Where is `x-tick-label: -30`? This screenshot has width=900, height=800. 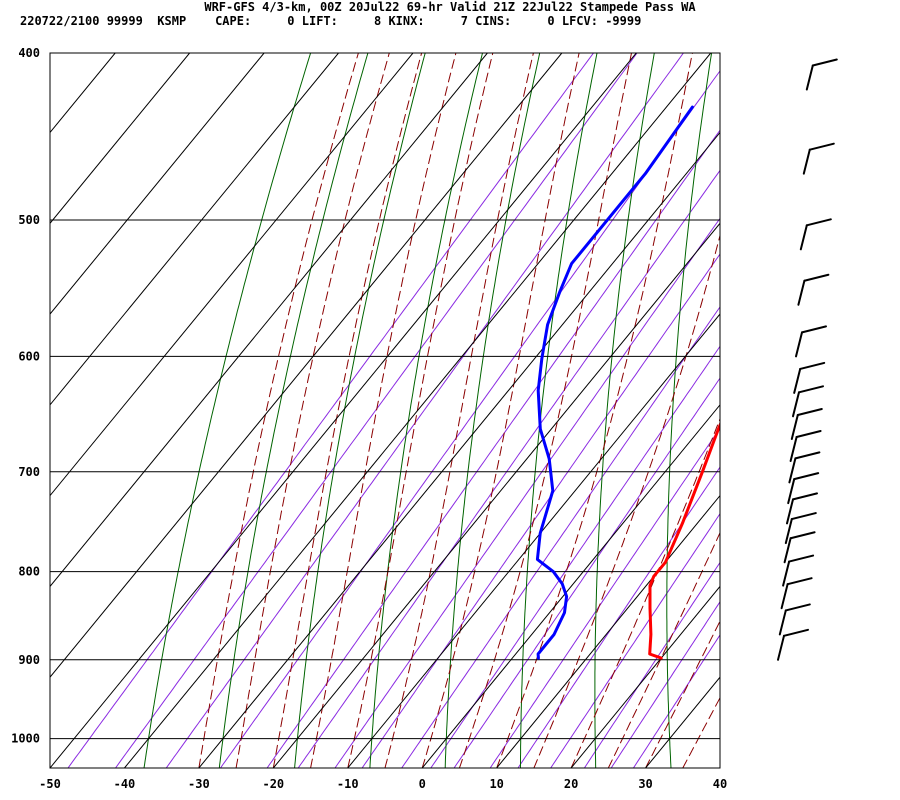 x-tick-label: -30 is located at coordinates (199, 784).